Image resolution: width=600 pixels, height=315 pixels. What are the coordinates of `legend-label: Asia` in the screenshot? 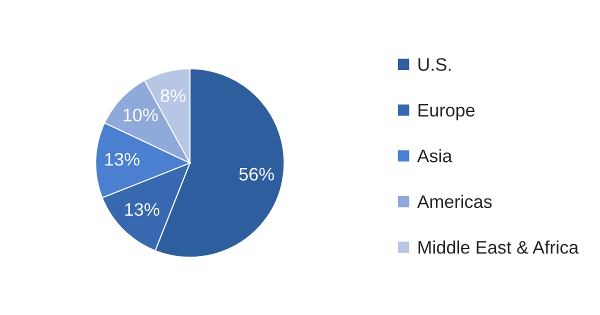 It's located at (434, 155).